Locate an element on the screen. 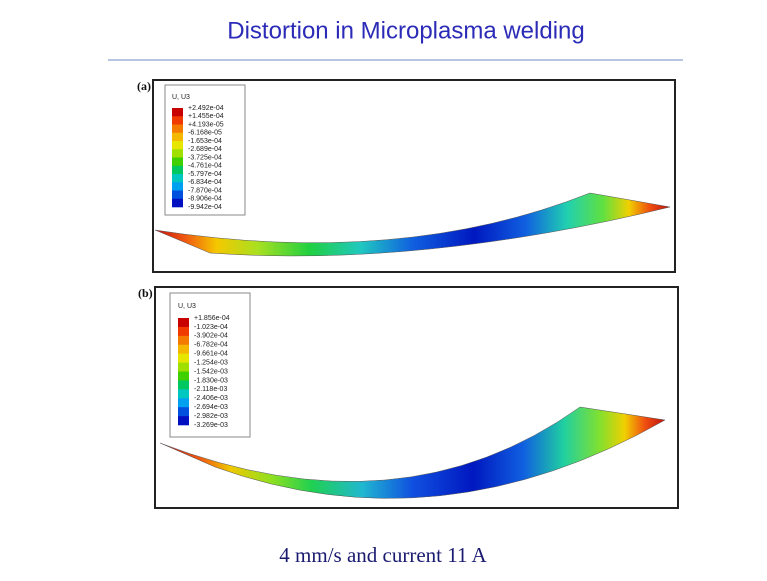 This screenshot has width=767, height=581. legend-value: -6.782e-04 is located at coordinates (211, 345).